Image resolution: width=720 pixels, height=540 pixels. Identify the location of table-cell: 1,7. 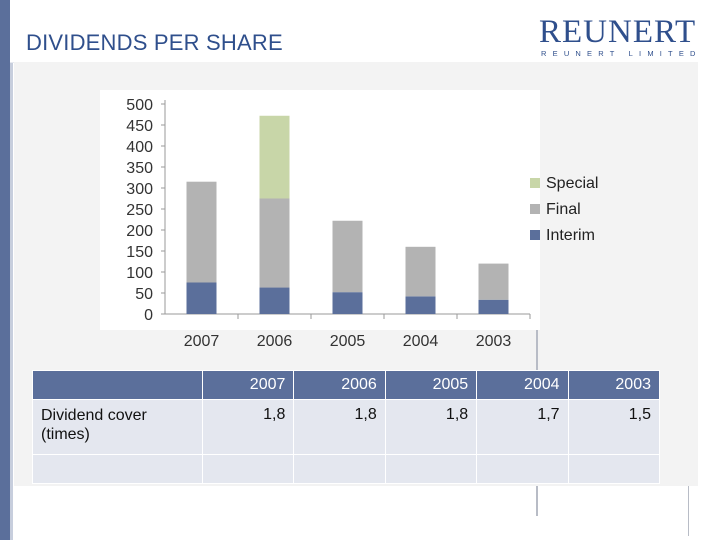
(522, 427).